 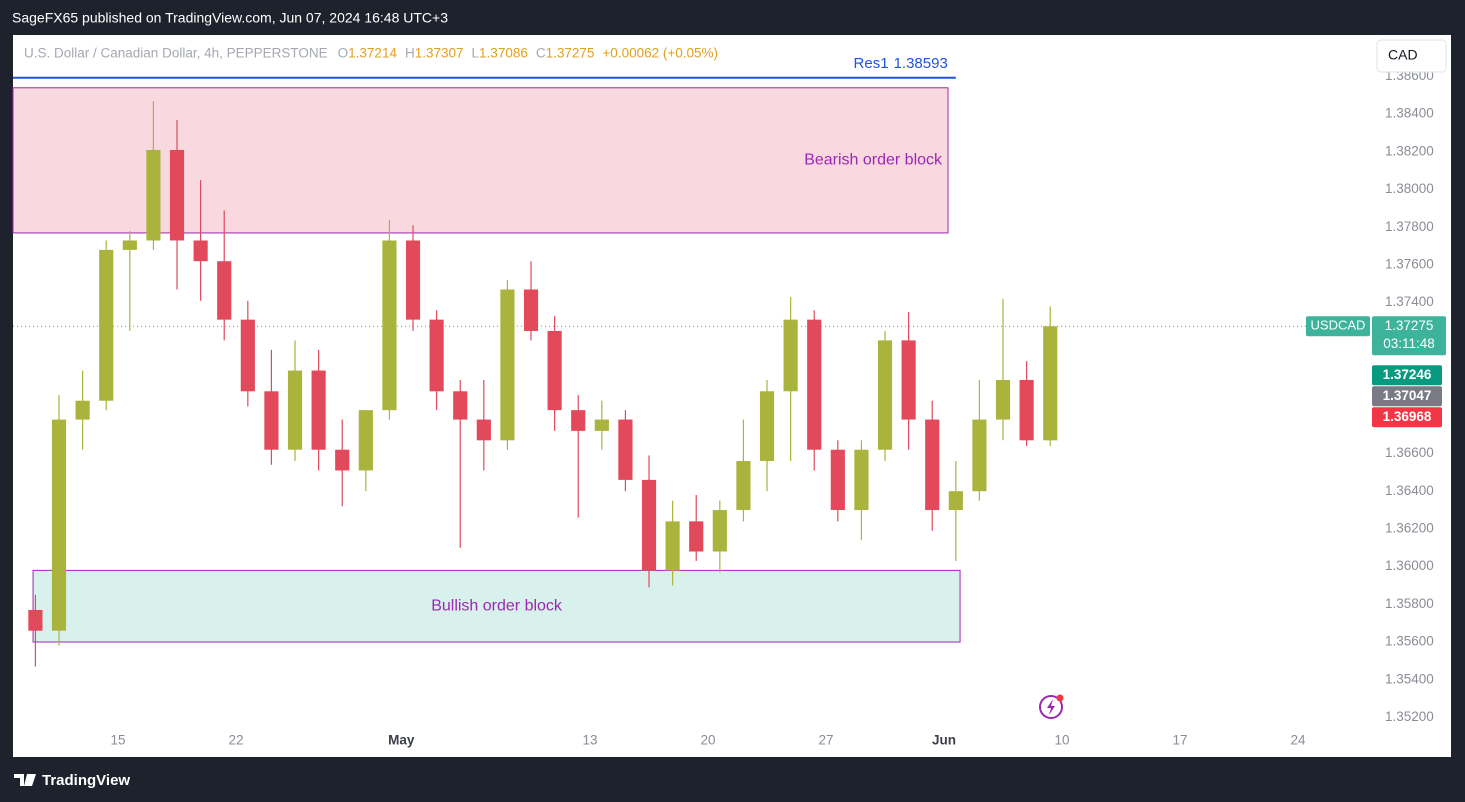 I want to click on ohlc-value: 1.37307, so click(x=439, y=53).